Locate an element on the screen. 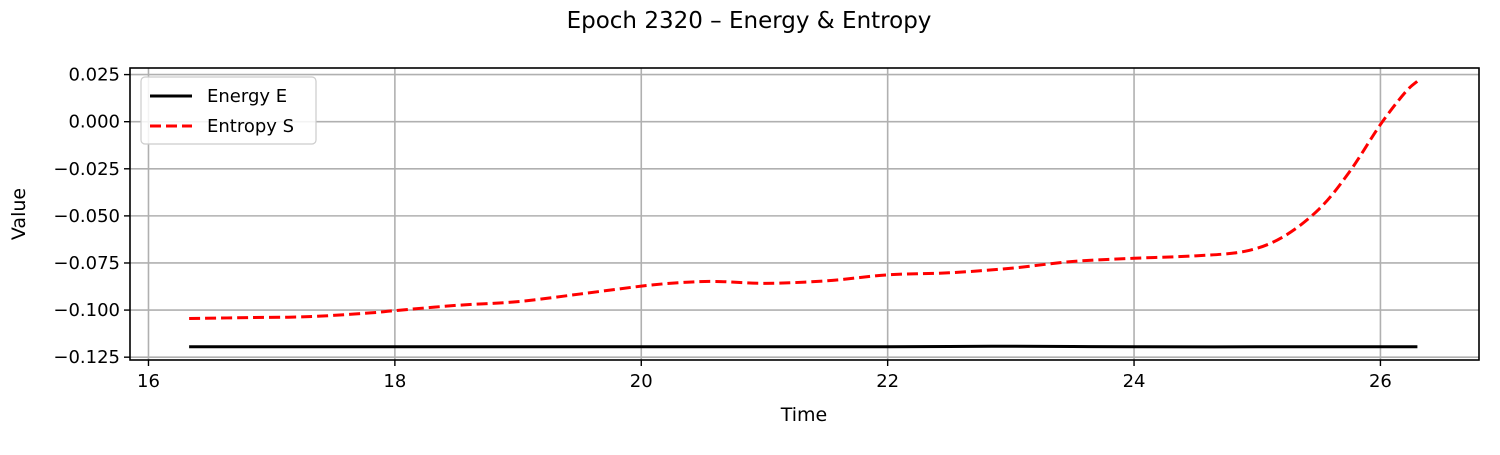 The height and width of the screenshot is (455, 1500). x-tick-label: 24 is located at coordinates (1134, 381).